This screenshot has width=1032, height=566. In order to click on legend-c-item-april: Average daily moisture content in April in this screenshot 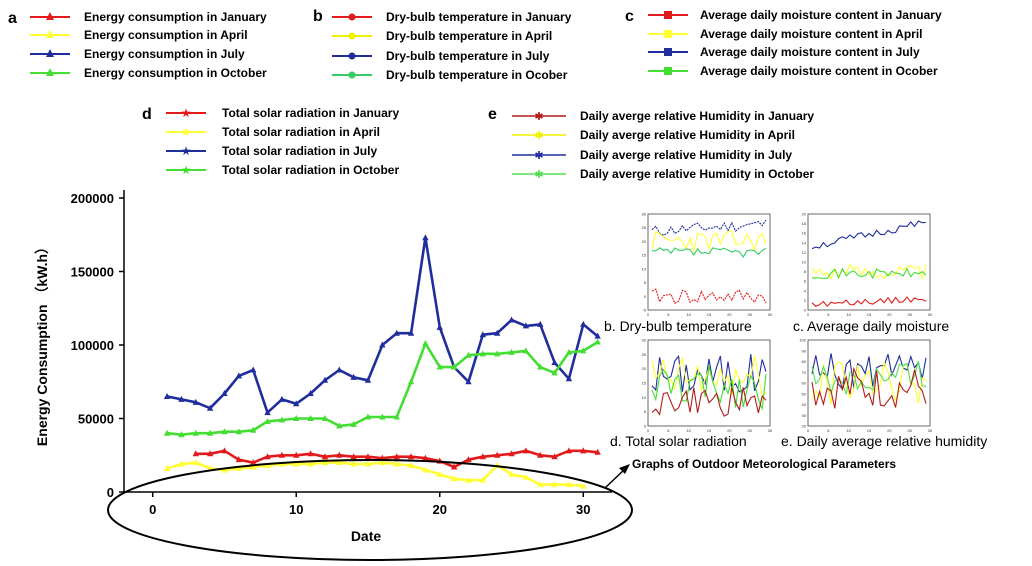, I will do `click(785, 34)`.